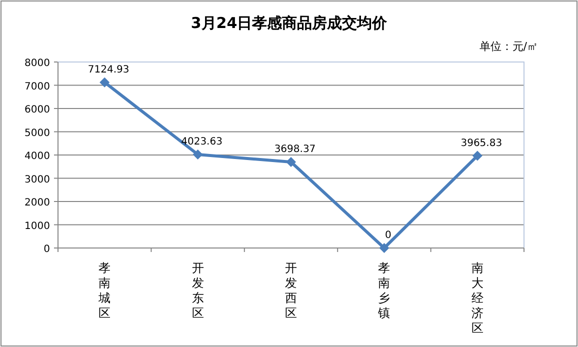 The width and height of the screenshot is (578, 347). Describe the element at coordinates (37, 86) in the screenshot. I see `y-tick-label: 7000` at that location.